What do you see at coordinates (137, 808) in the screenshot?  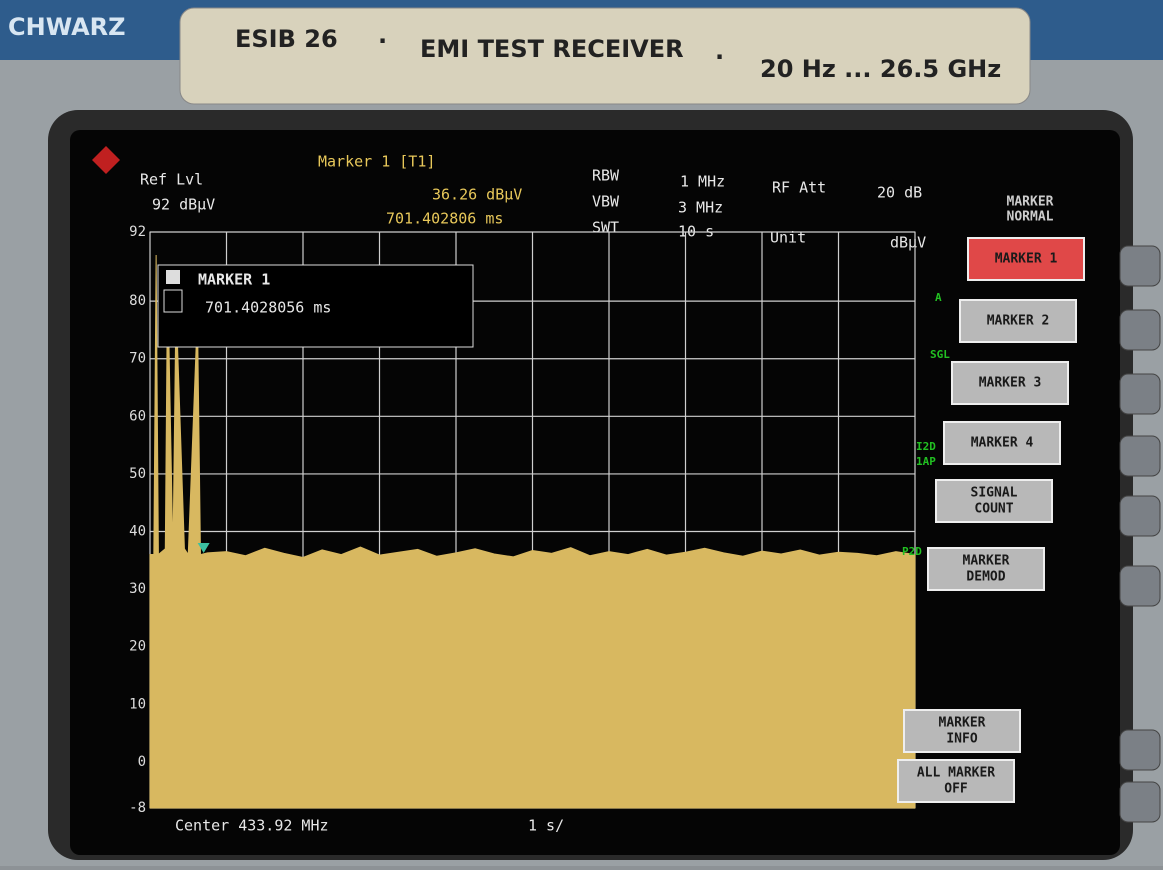 I see `y-tick-label: -8` at bounding box center [137, 808].